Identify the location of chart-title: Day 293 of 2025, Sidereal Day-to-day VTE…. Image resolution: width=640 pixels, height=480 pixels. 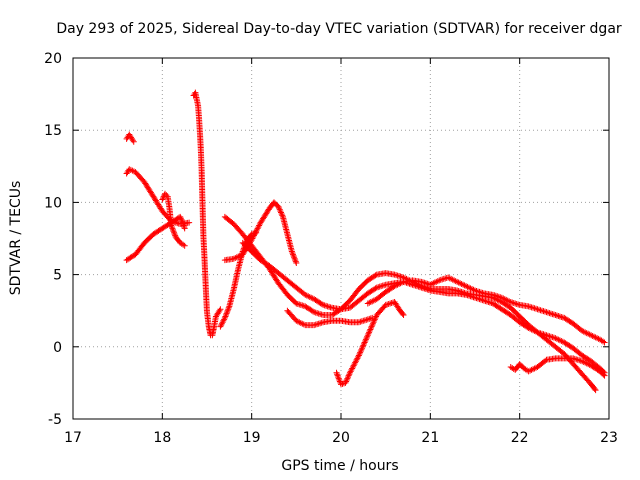
(339, 29).